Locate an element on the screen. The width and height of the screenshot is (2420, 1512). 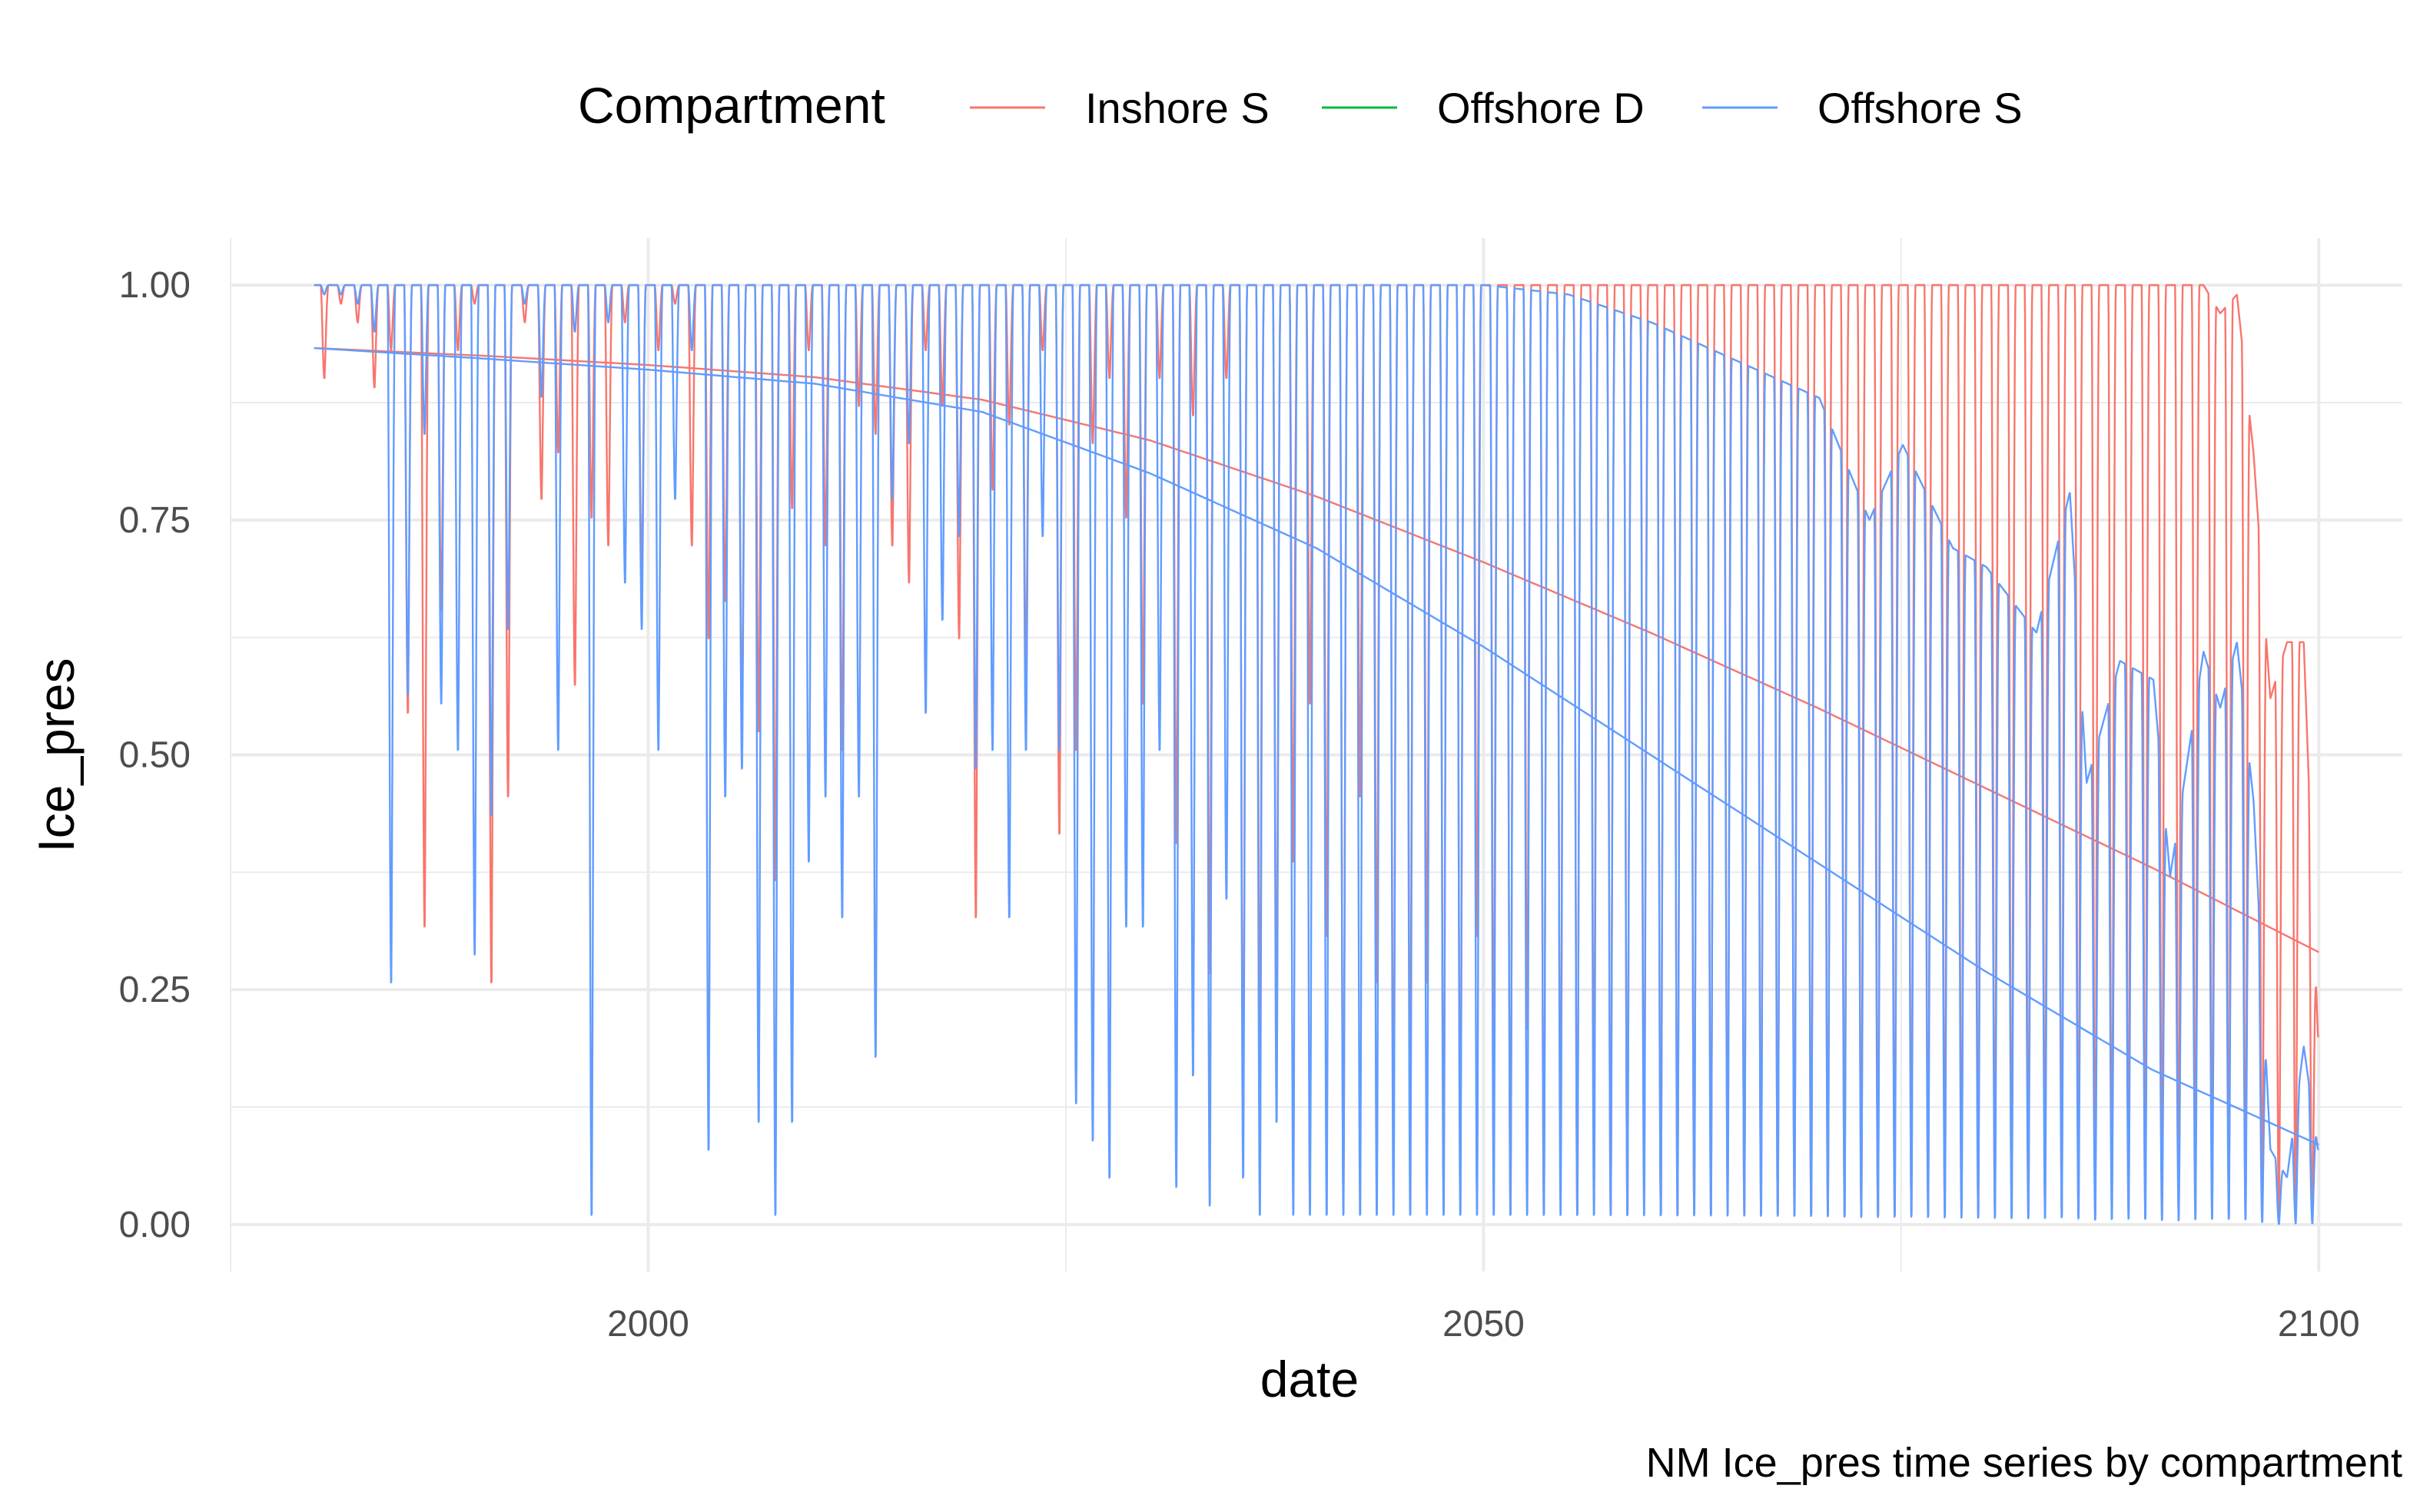
x-tick-label: 2050 is located at coordinates (1483, 1324).